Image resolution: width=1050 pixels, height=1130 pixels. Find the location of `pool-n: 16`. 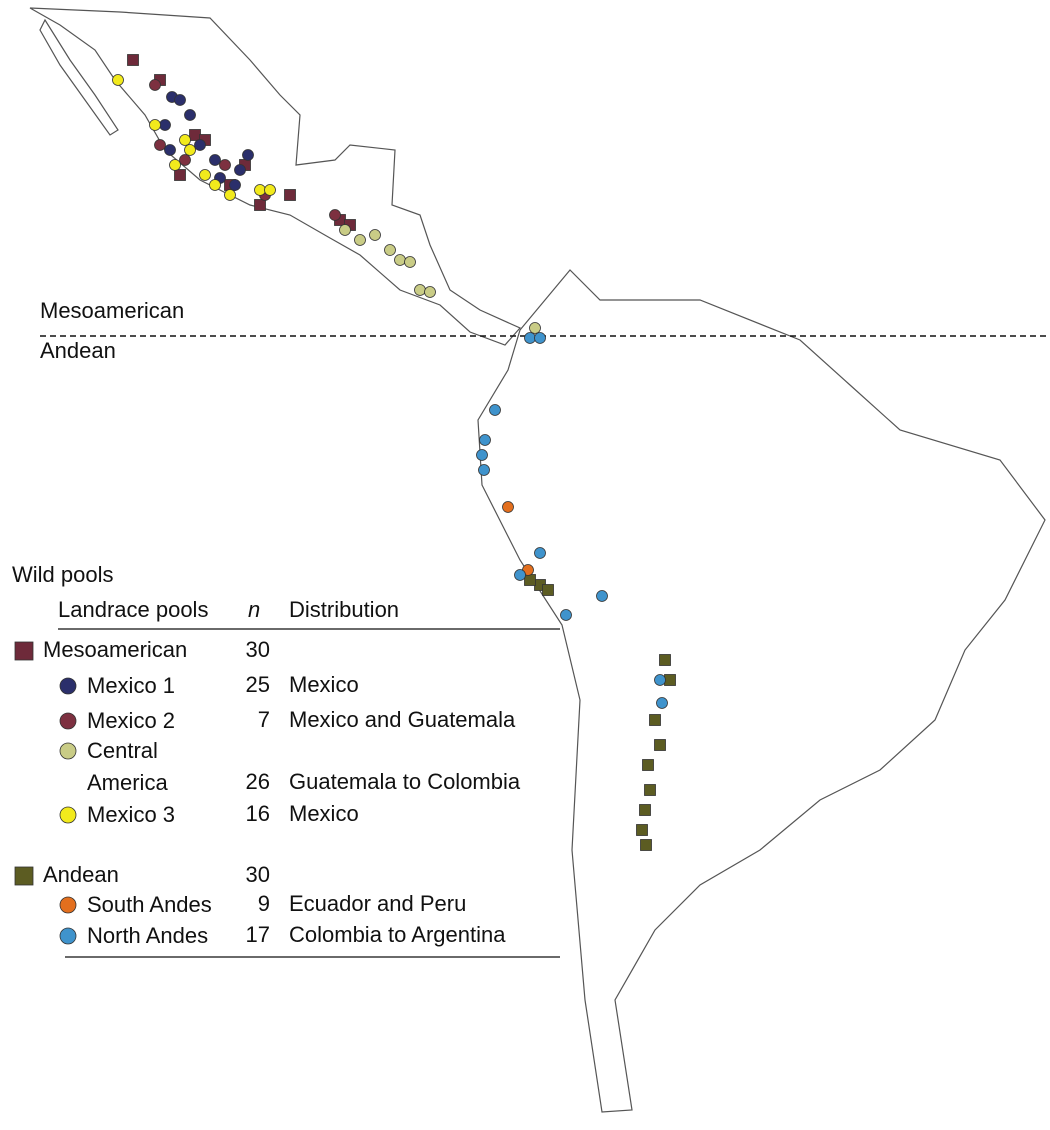

pool-n: 16 is located at coordinates (258, 813).